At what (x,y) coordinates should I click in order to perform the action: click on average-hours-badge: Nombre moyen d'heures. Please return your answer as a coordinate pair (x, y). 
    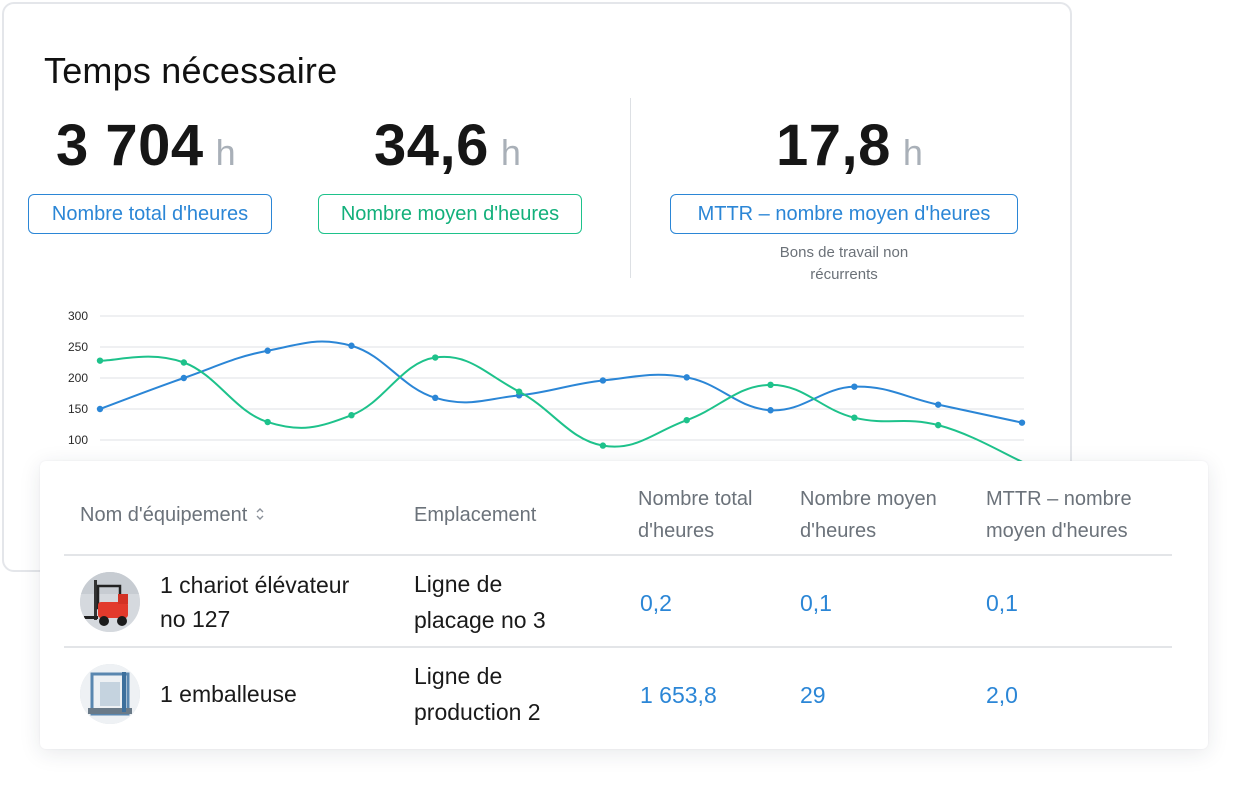
    Looking at the image, I should click on (450, 214).